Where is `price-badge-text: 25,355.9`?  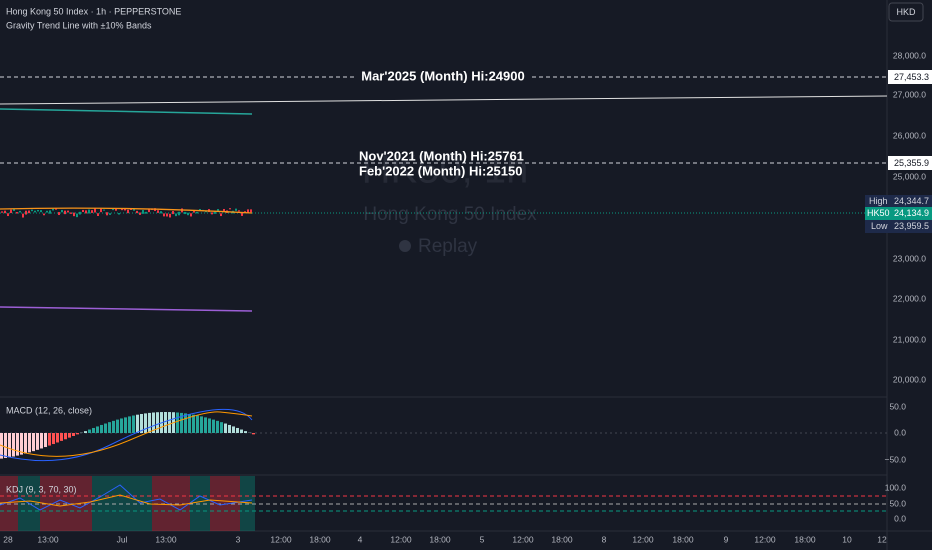
price-badge-text: 25,355.9 is located at coordinates (911, 163).